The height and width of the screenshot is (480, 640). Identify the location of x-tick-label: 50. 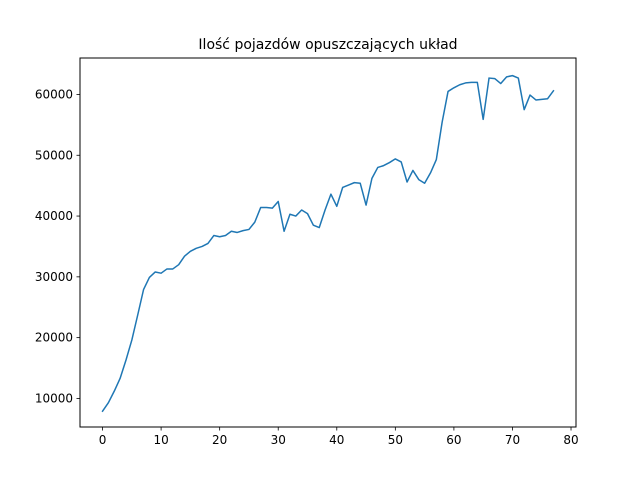
(395, 440).